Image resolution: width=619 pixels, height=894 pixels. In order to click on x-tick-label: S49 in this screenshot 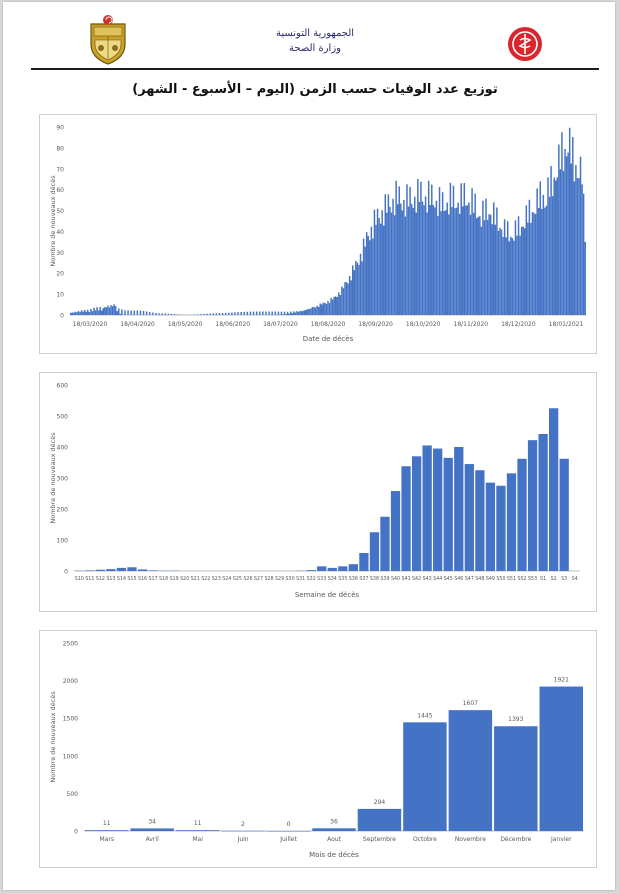, I will do `click(490, 579)`.